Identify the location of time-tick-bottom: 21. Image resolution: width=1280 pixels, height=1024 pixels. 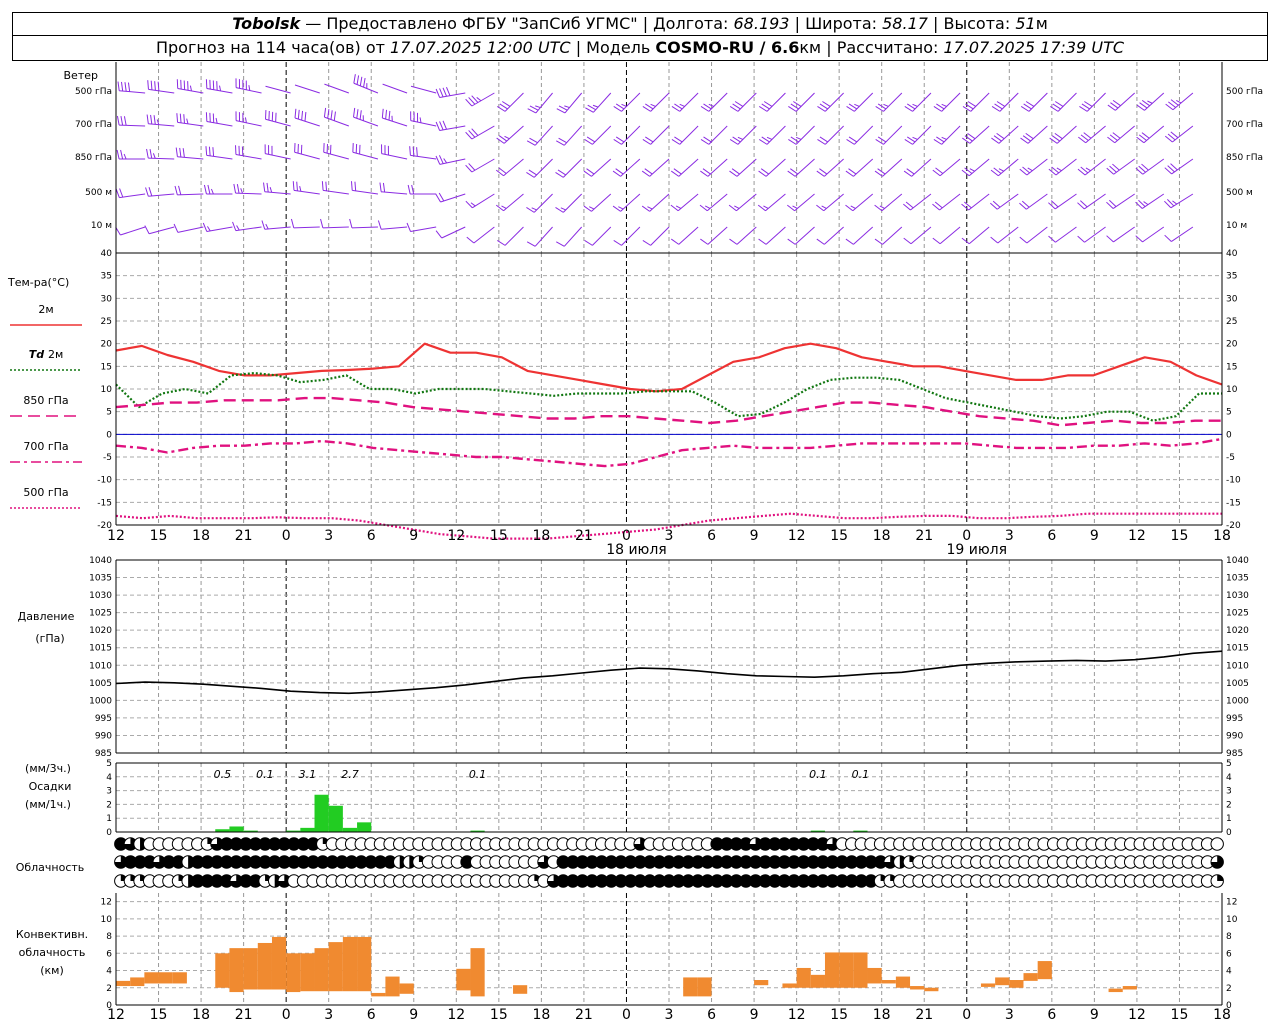
(584, 1015).